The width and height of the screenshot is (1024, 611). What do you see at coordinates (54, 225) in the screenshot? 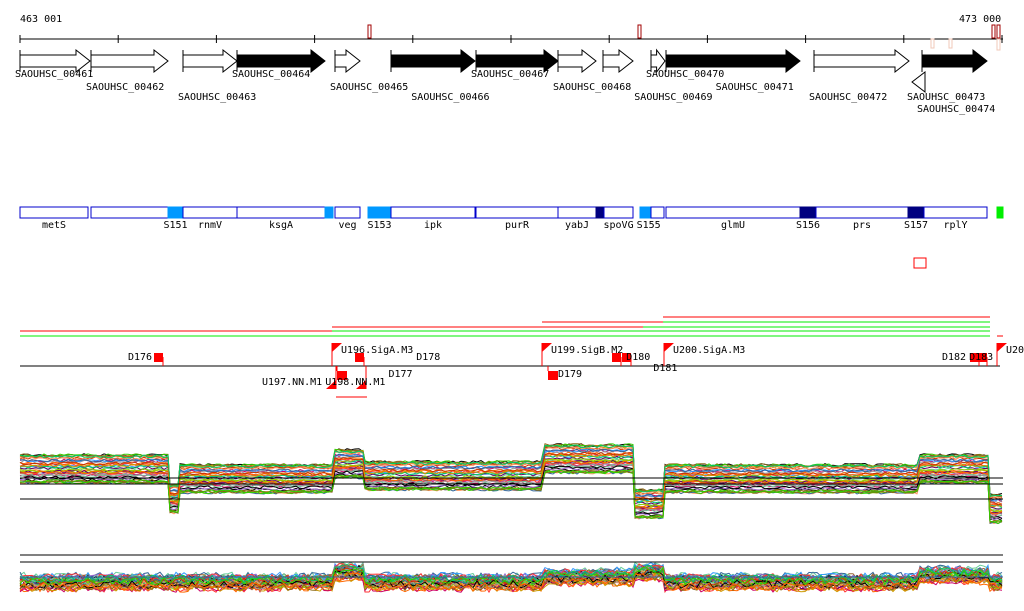
I see `operon-label: metS` at bounding box center [54, 225].